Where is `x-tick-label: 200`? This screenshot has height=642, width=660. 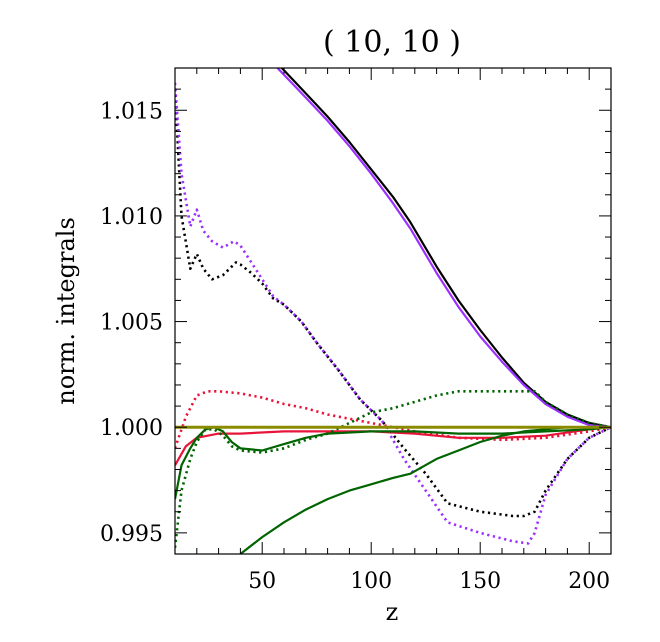 x-tick-label: 200 is located at coordinates (589, 581).